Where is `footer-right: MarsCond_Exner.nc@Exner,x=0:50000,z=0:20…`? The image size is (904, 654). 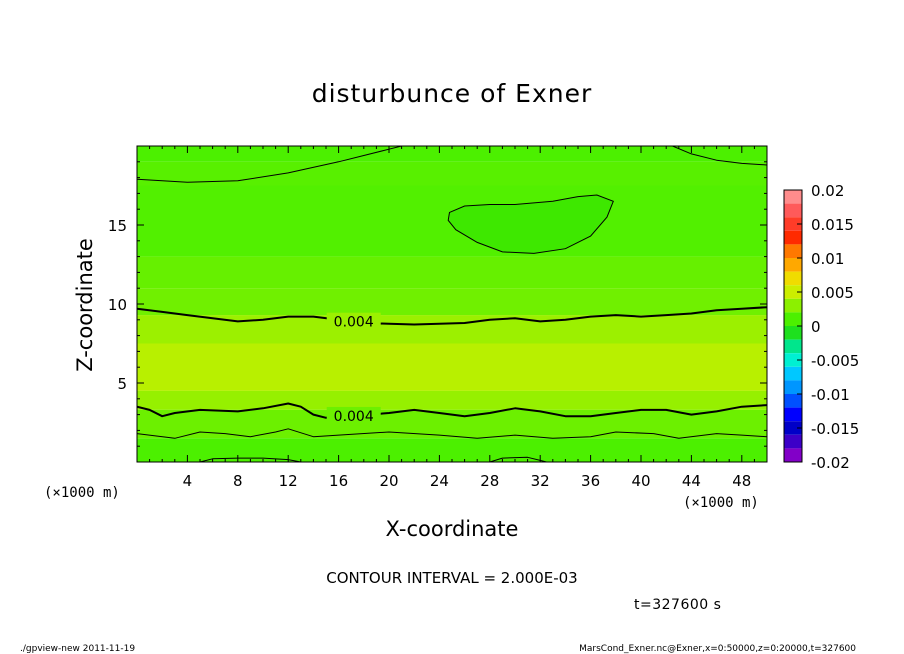
footer-right: MarsCond_Exner.nc@Exner,x=0:50000,z=0:20… is located at coordinates (717, 649).